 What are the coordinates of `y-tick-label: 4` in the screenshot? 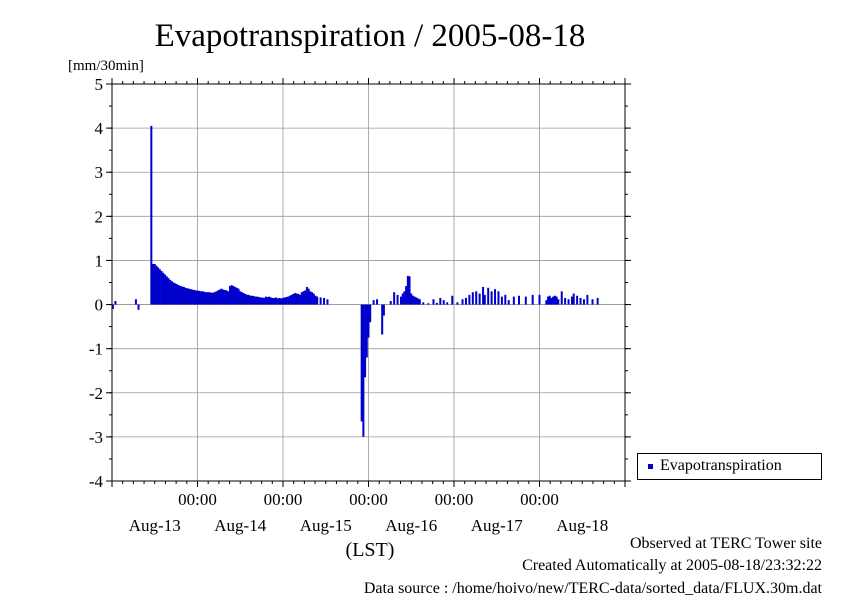 It's located at (99, 128).